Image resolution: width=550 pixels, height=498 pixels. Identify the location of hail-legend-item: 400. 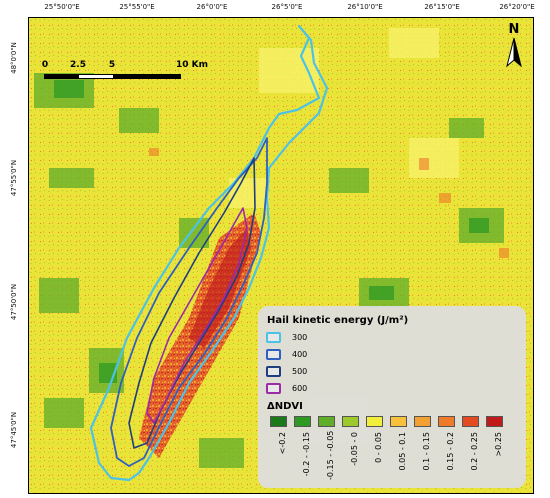
(311, 356).